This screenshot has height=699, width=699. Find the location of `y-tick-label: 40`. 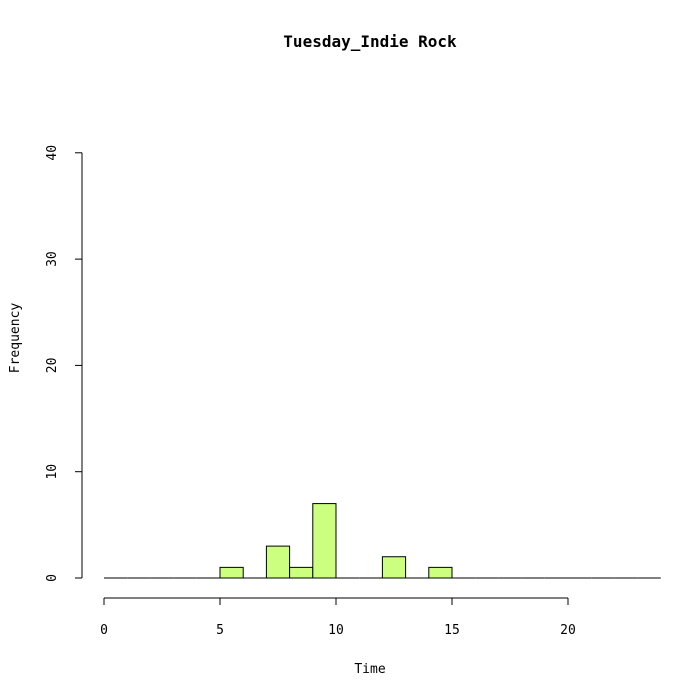

y-tick-label: 40 is located at coordinates (52, 153).